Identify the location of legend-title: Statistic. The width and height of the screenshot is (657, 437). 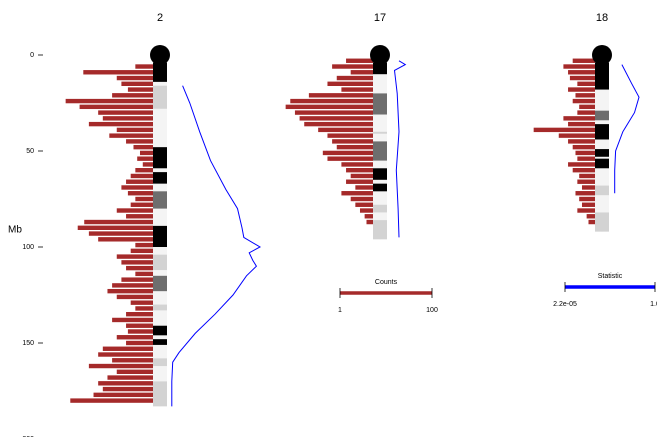
(610, 276).